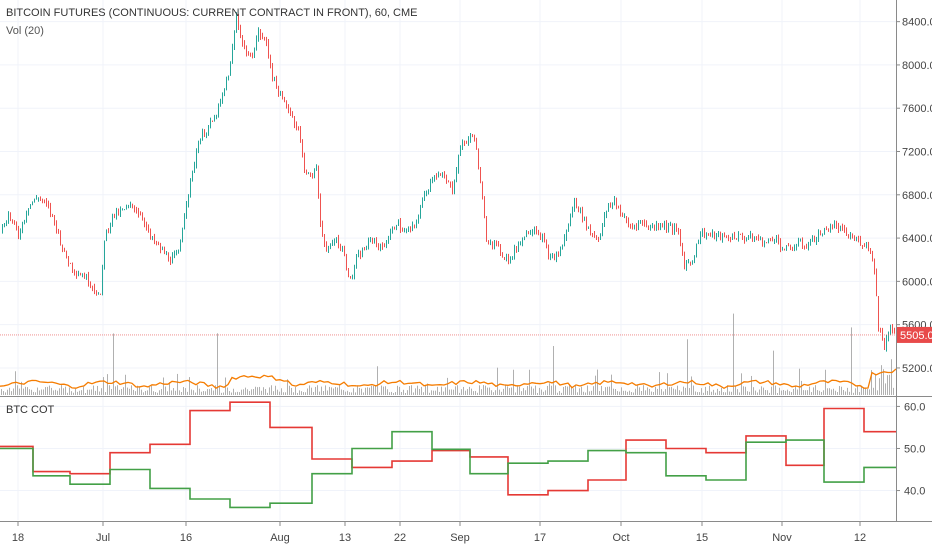 The image size is (932, 555). I want to click on x-tick-label: Oct, so click(620, 538).